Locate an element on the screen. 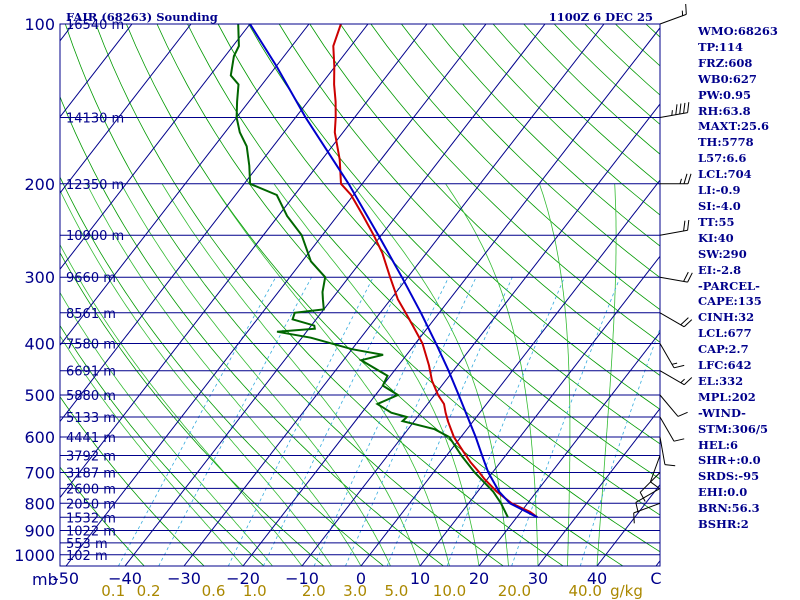 The width and height of the screenshot is (800, 600). temperature-tick-label: −20 is located at coordinates (243, 578).